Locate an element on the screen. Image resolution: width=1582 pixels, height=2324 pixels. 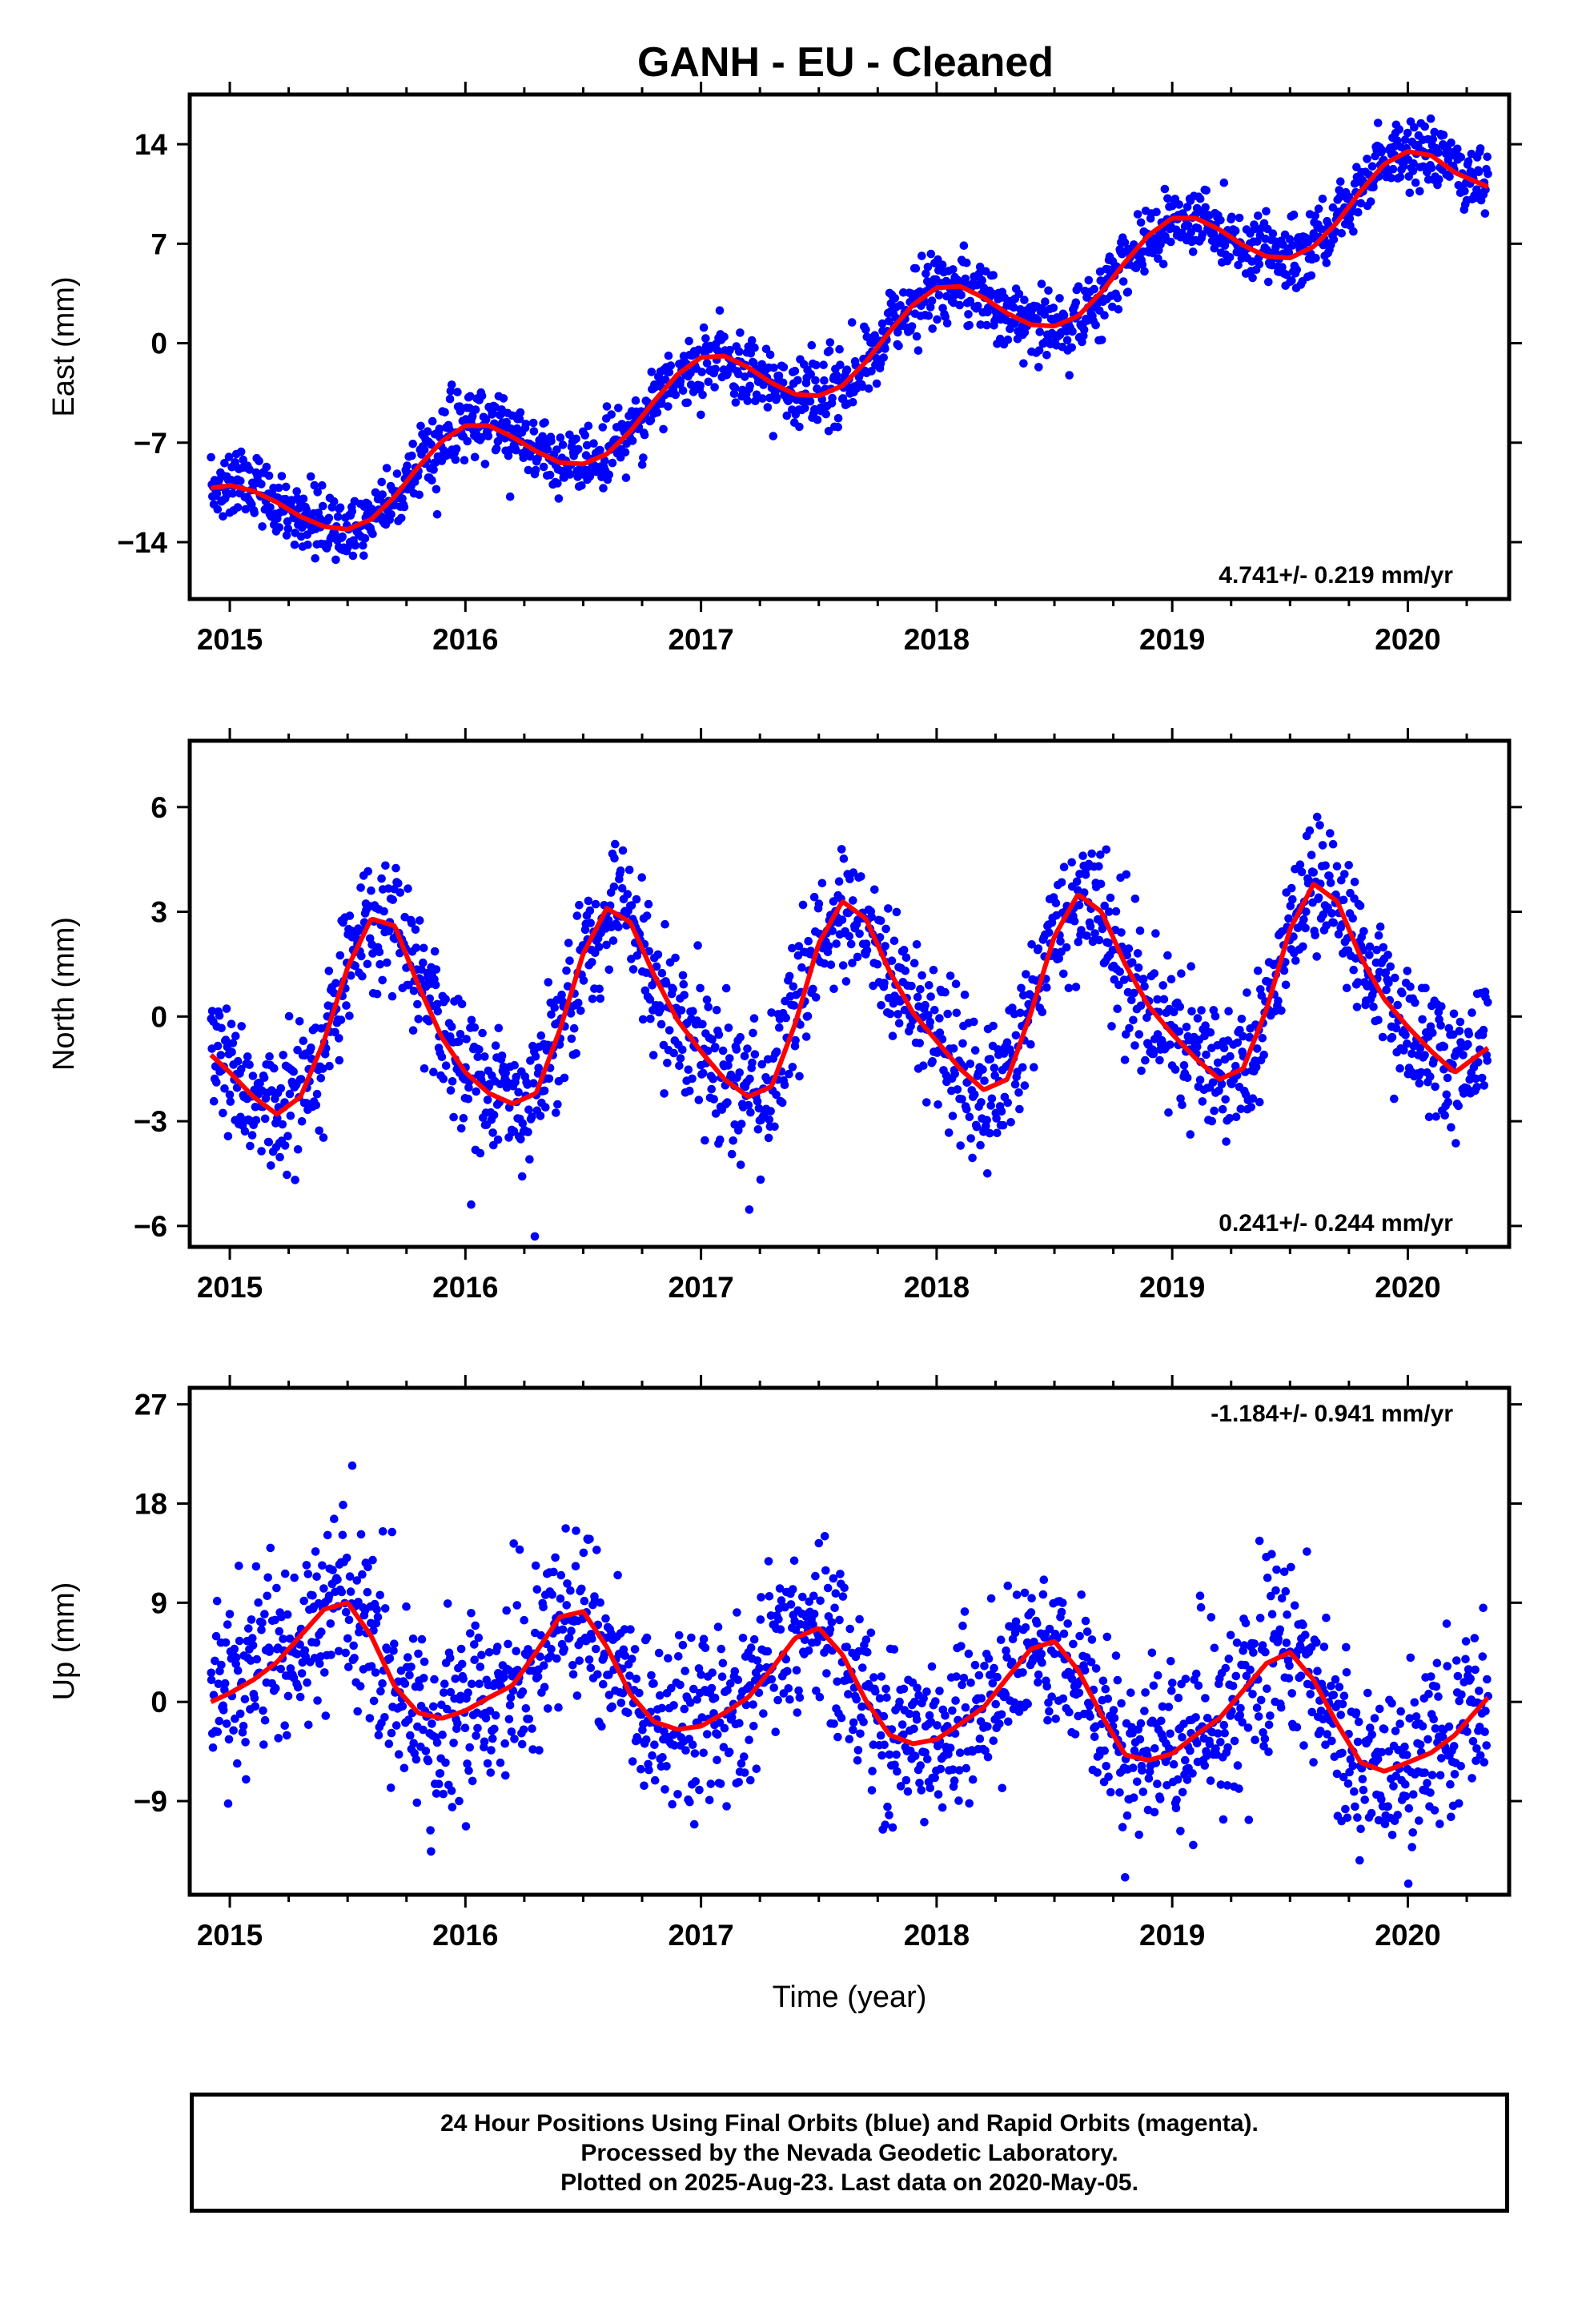
x-tick-label: 2017 is located at coordinates (700, 639).